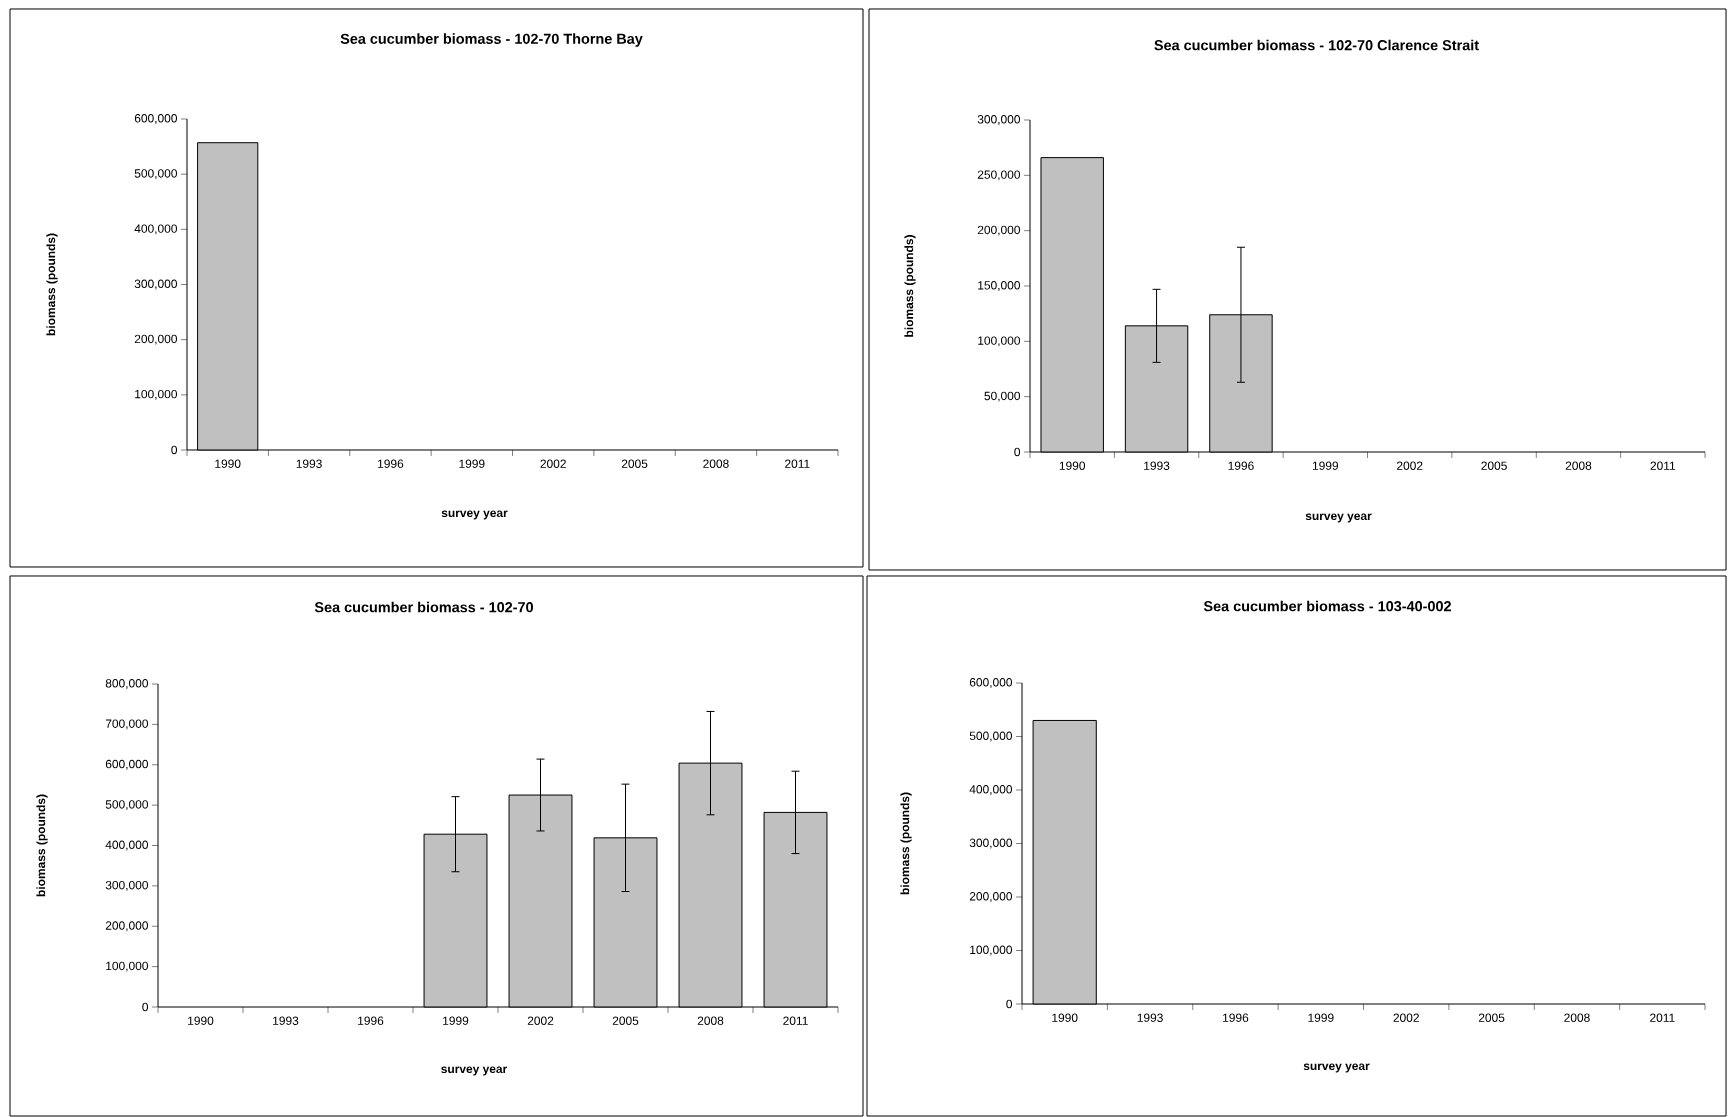 This screenshot has height=1117, width=1728. I want to click on chart-title: Sea cucumber biomass - 102-70 Clarence Strait, so click(1316, 45).